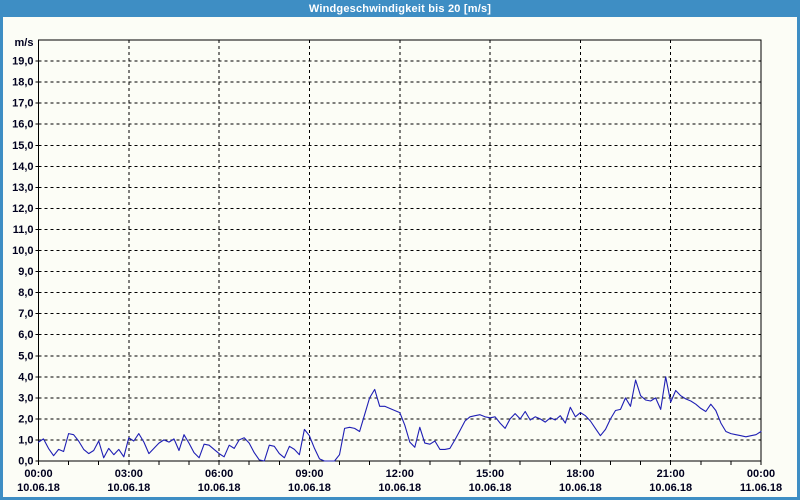  Describe the element at coordinates (25, 356) in the screenshot. I see `y-tick-label: 5,0` at that location.